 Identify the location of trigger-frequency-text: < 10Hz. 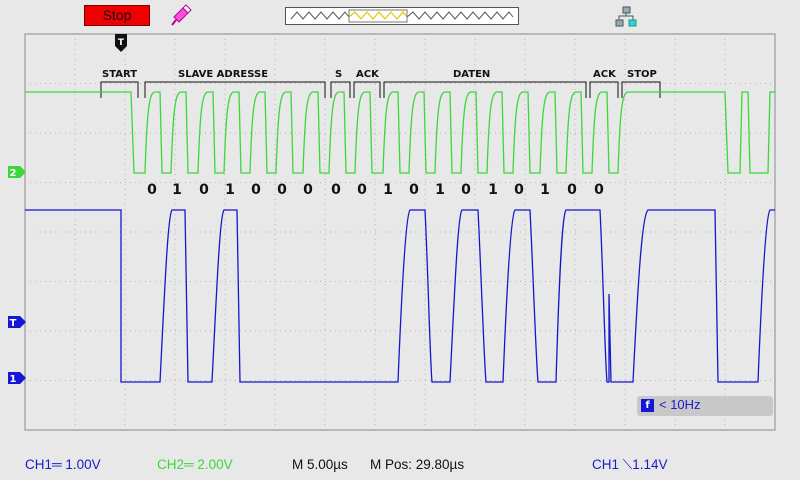
(680, 404).